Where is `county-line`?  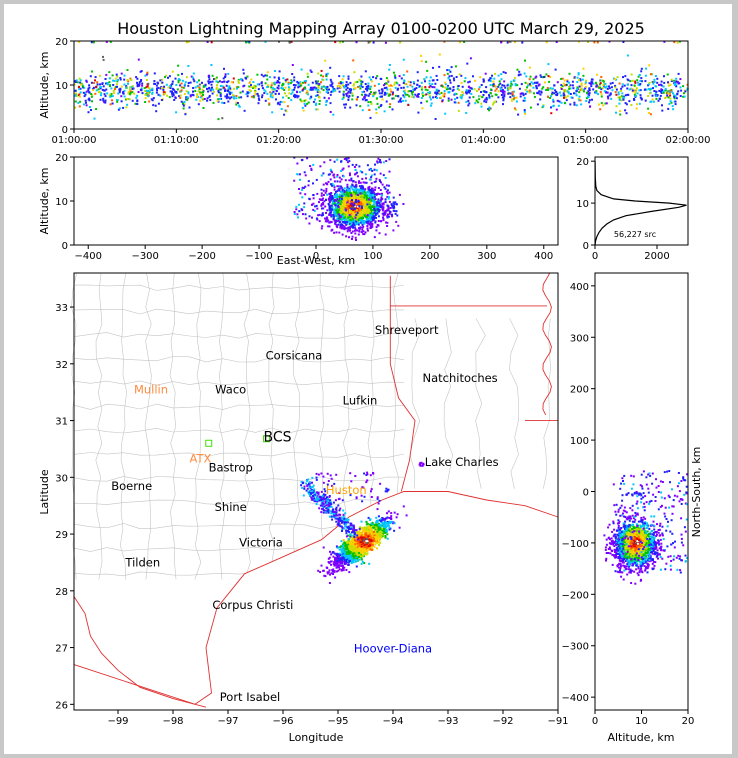
county-line is located at coordinates (222, 426).